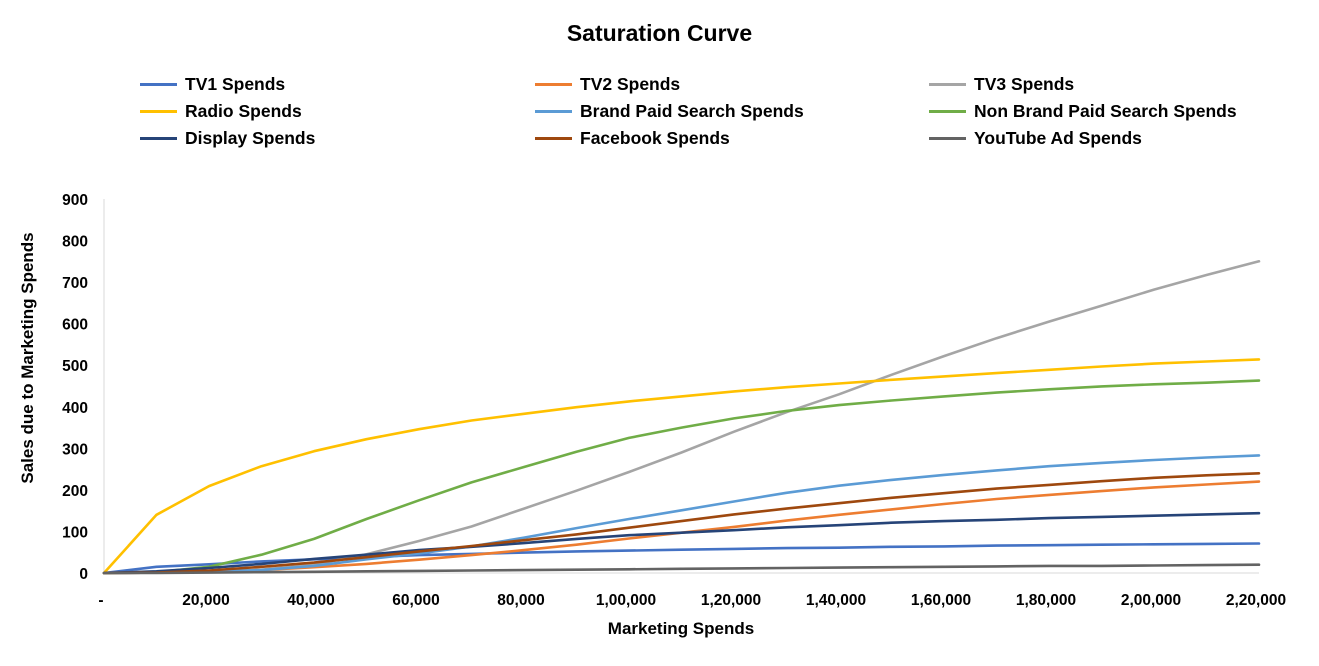  Describe the element at coordinates (75, 242) in the screenshot. I see `y-tick-label: 800` at that location.